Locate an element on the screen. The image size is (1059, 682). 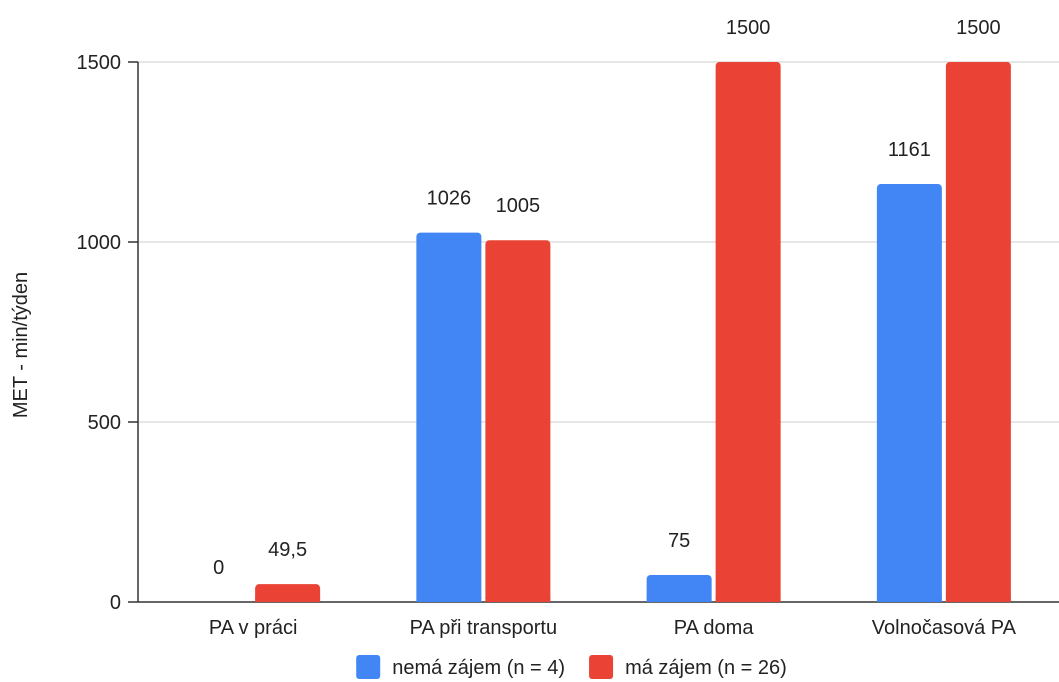
data-label: 1026 is located at coordinates (449, 199).